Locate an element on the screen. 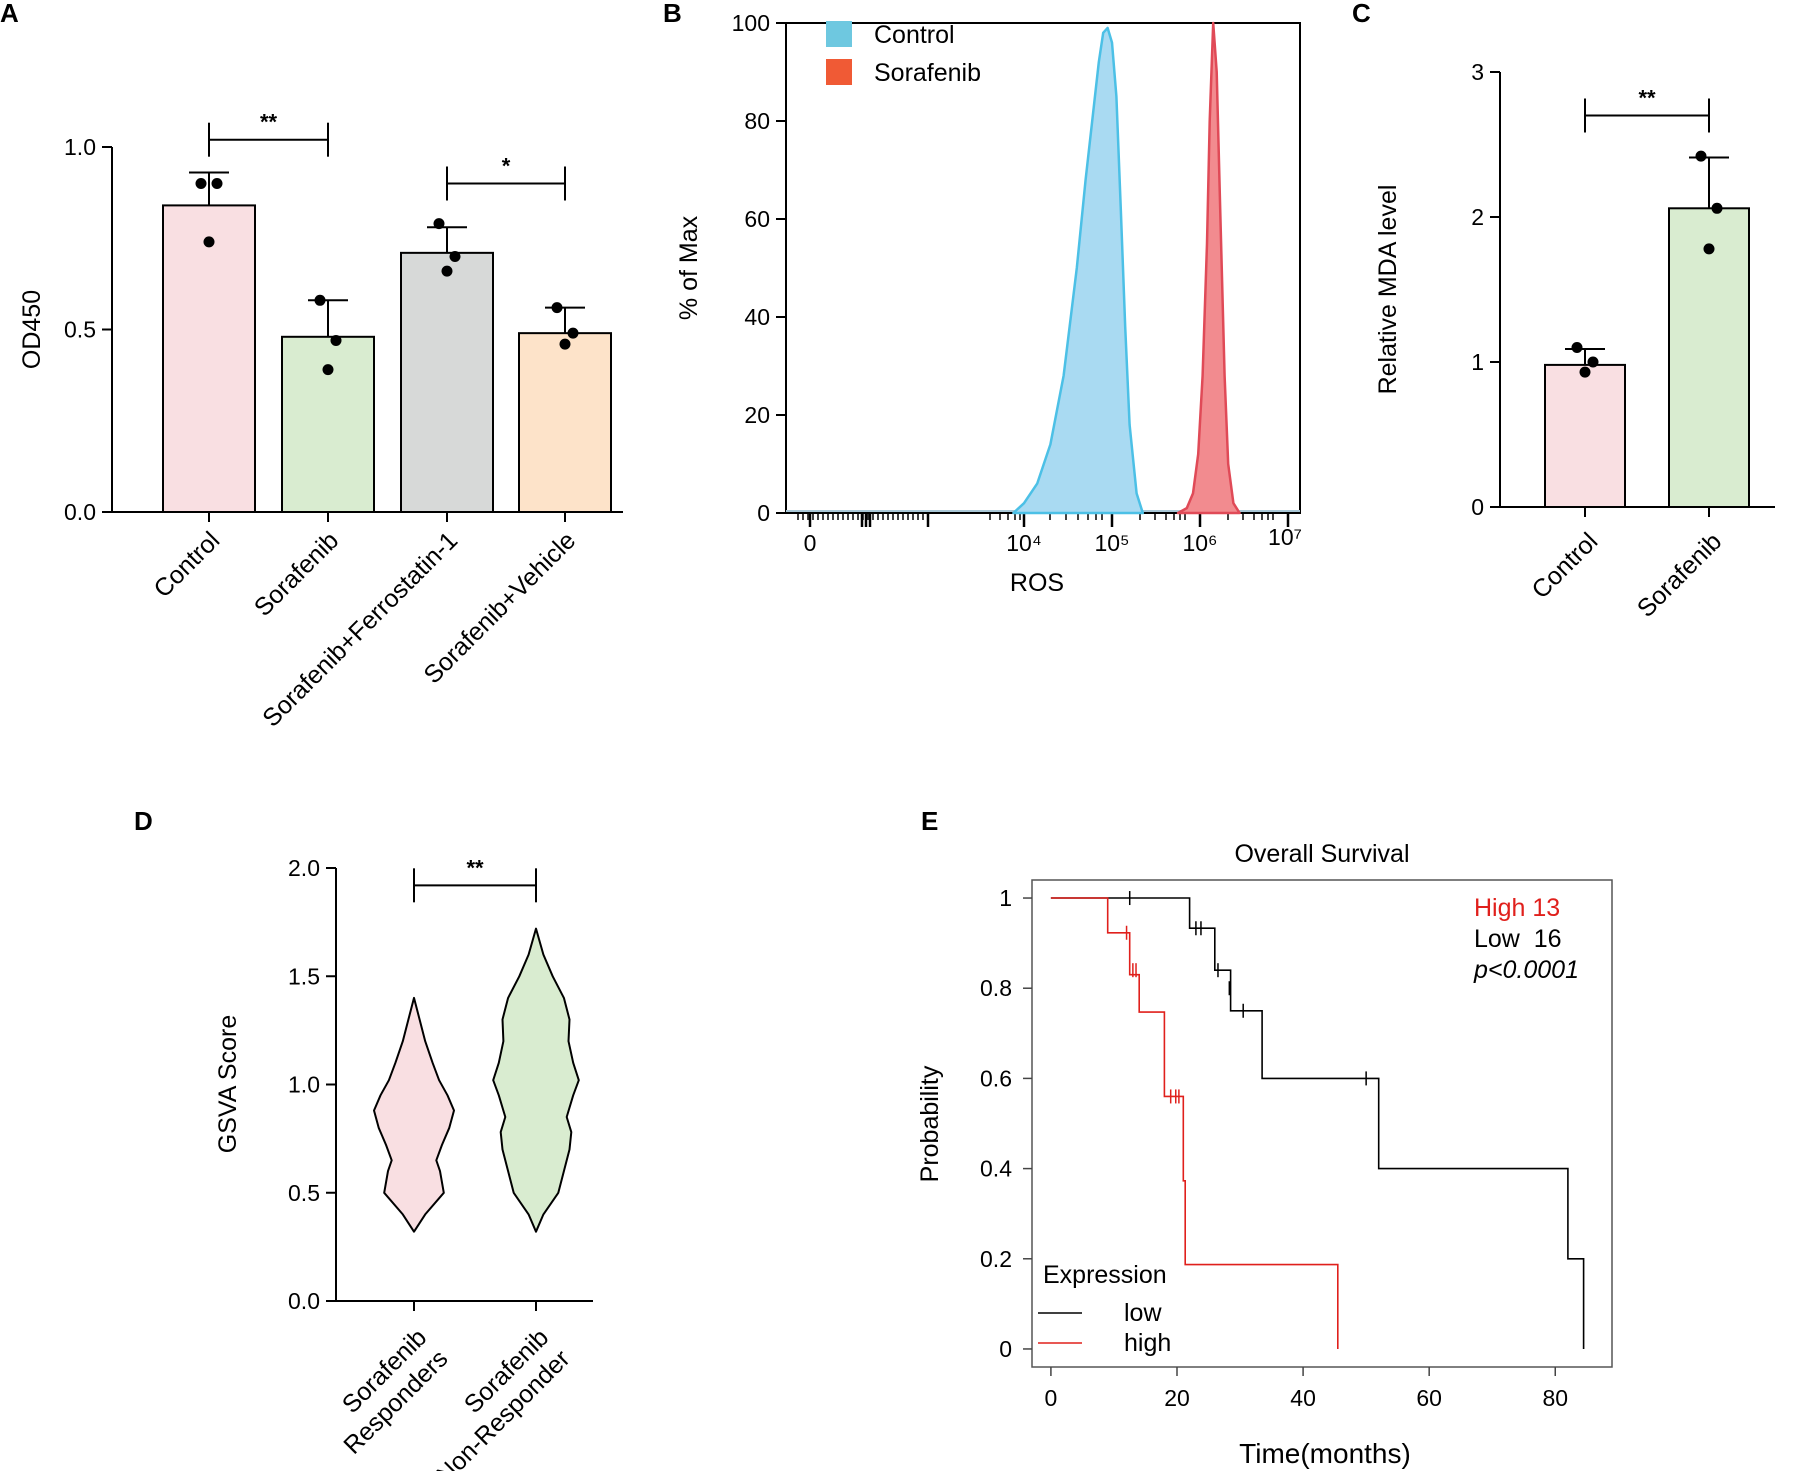 The image size is (1795, 1471). legend-label: high is located at coordinates (1147, 1343).